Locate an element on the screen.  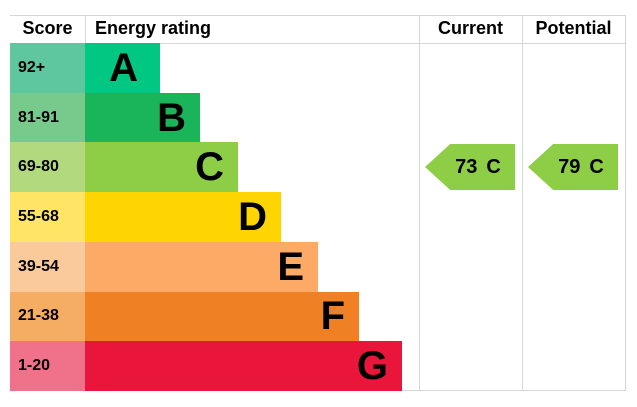
band-letter: A is located at coordinates (123, 67).